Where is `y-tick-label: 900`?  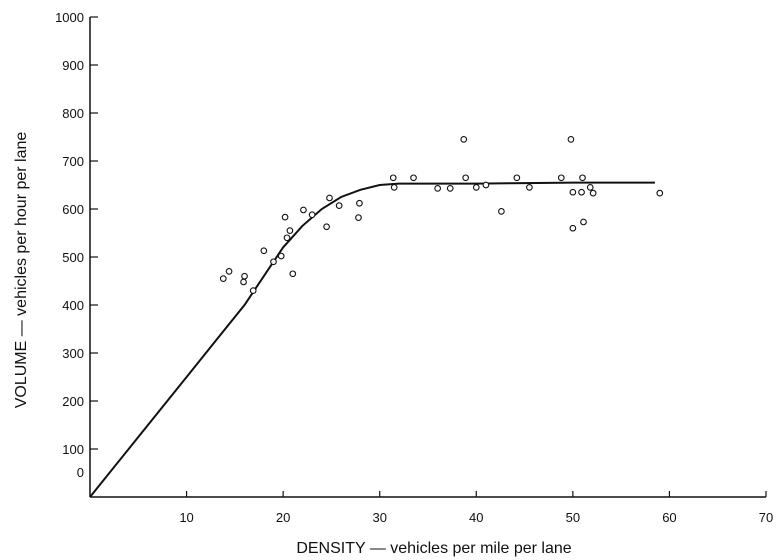 y-tick-label: 900 is located at coordinates (73, 65).